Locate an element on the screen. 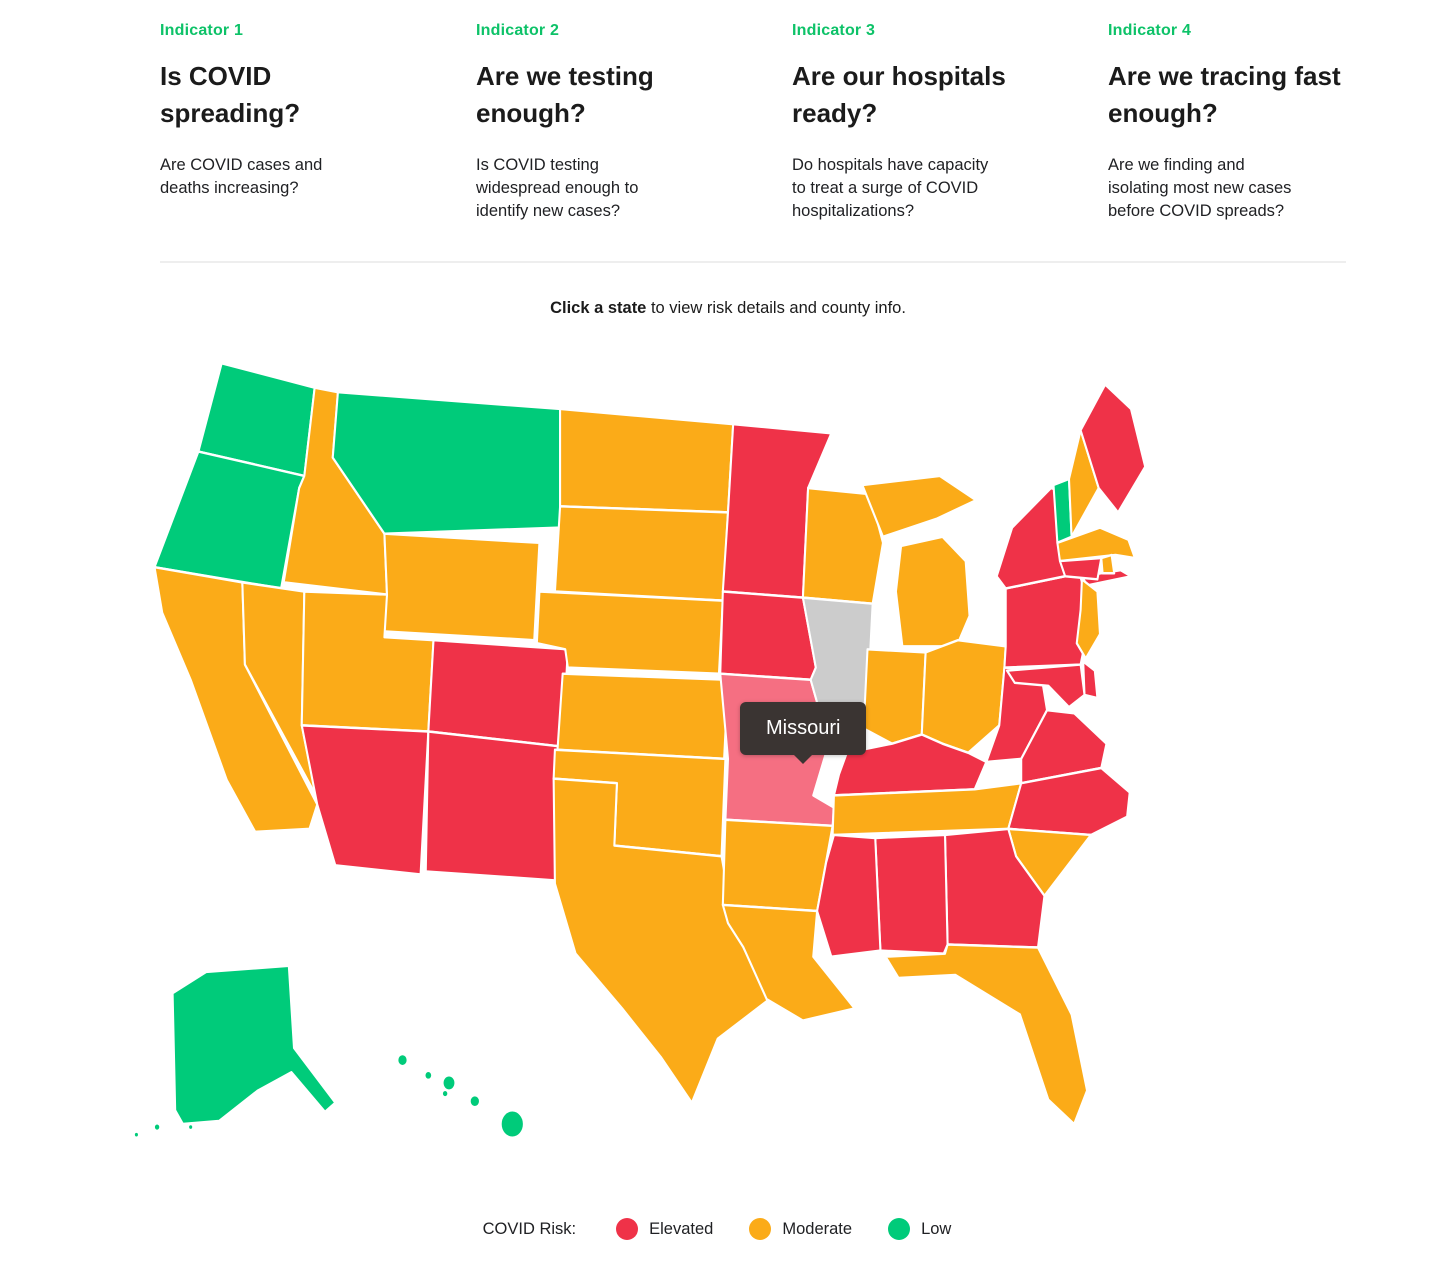 The width and height of the screenshot is (1456, 1286). risk-legend: COVID Risk: Elevated Moderate Low is located at coordinates (728, 1229).